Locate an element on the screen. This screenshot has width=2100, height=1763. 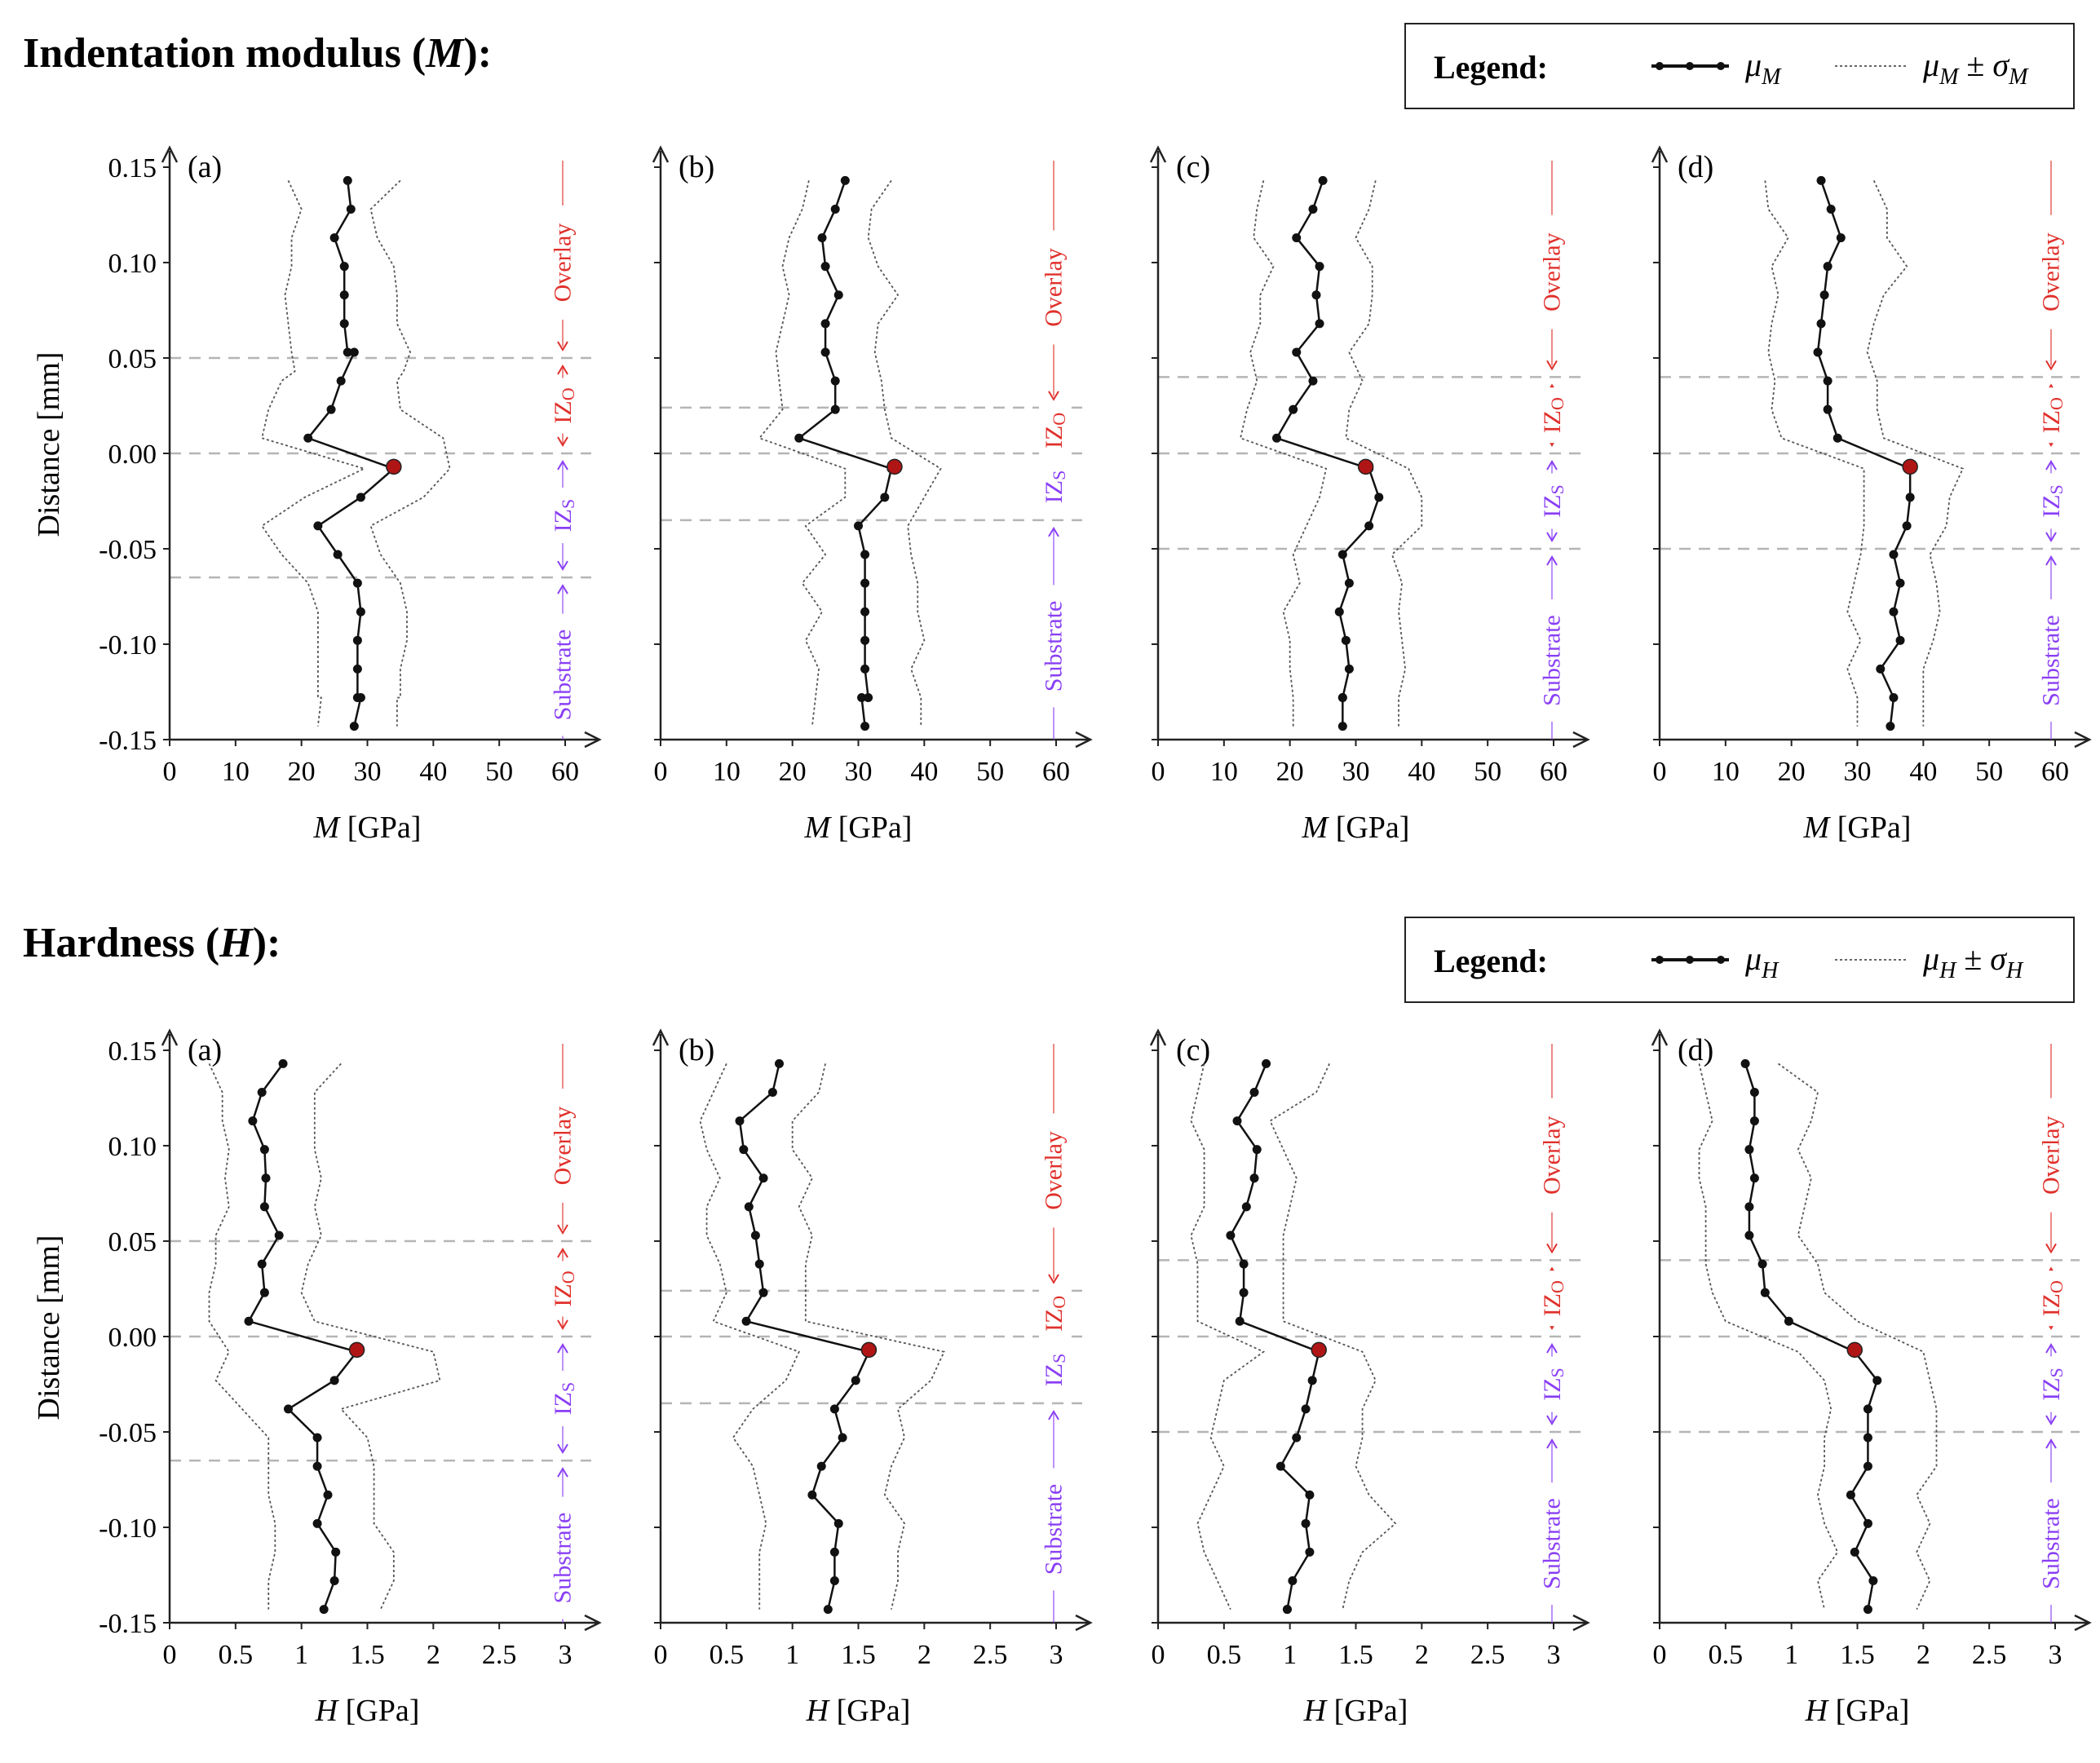
x-tick-label: 50 is located at coordinates (990, 772).